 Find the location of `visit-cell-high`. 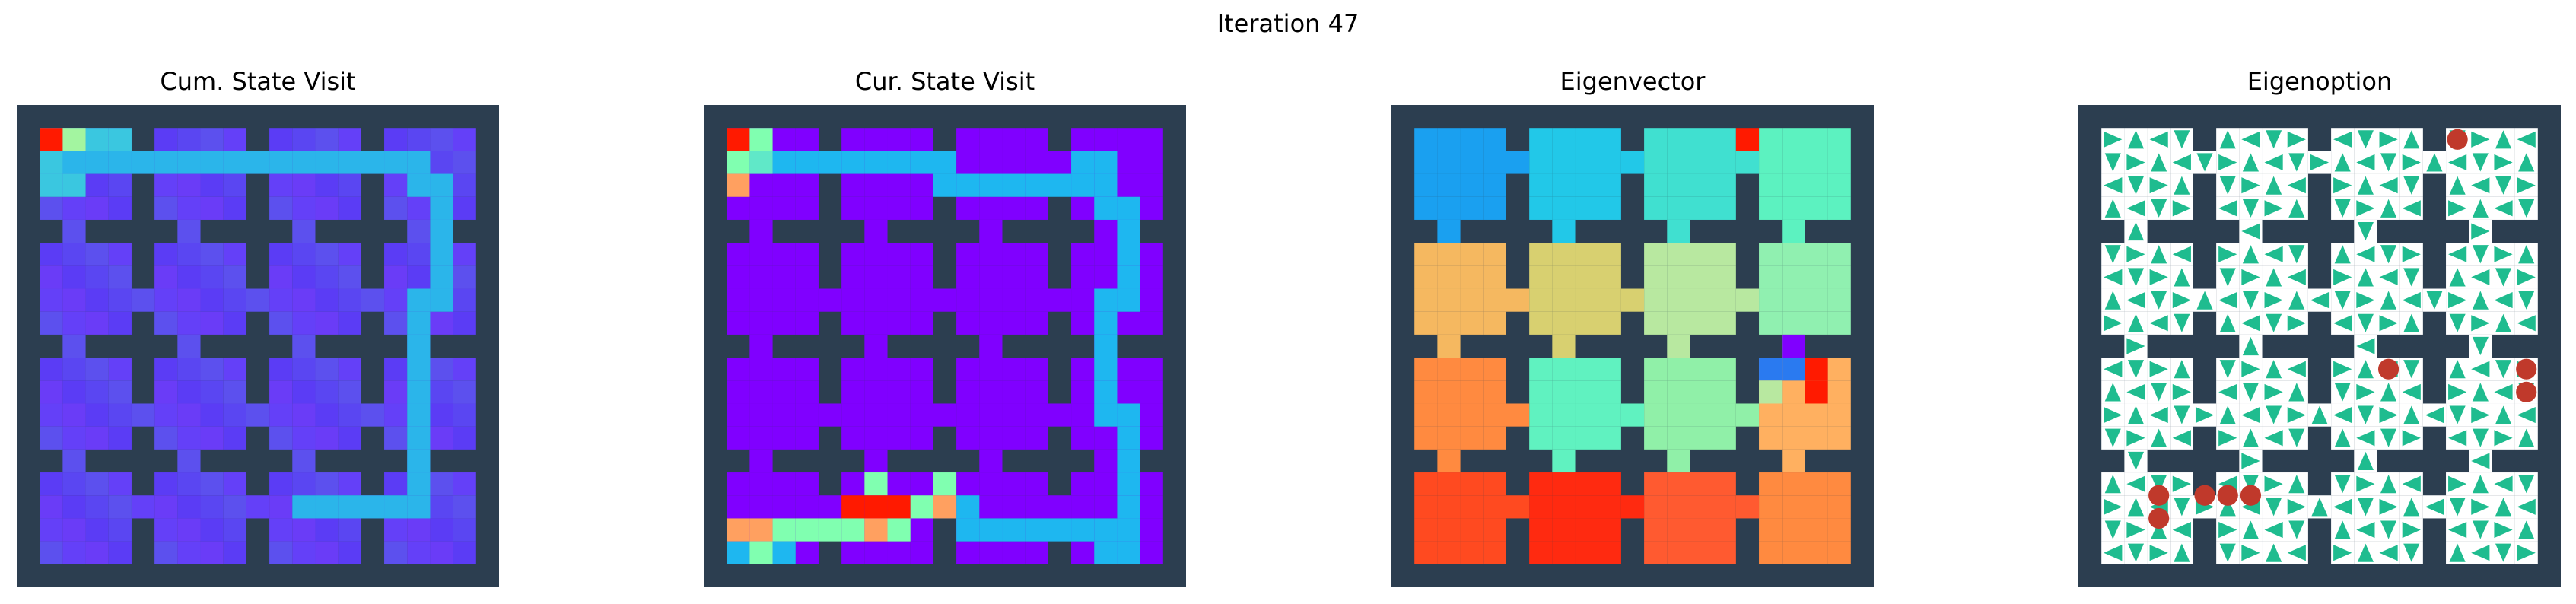

visit-cell-high is located at coordinates (74, 139).